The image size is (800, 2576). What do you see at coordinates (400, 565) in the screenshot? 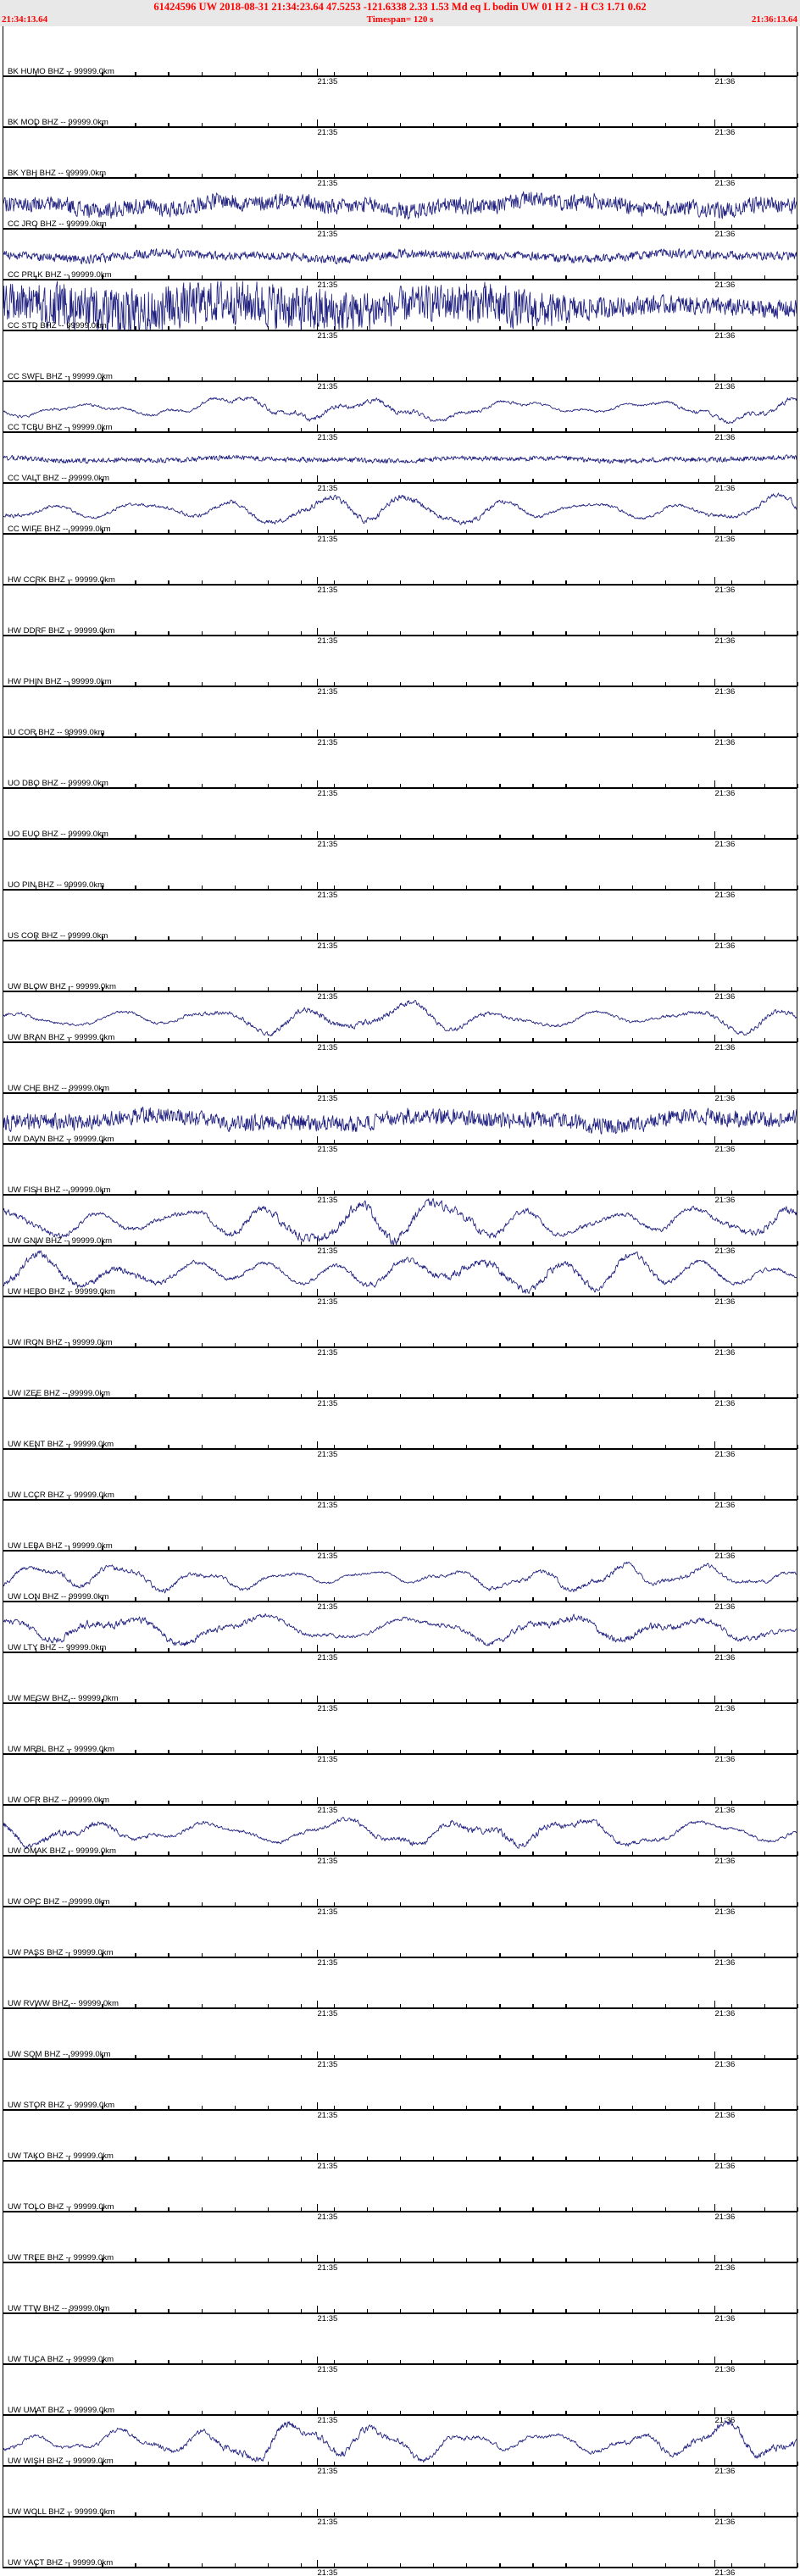
I see `trace-row: HW CCRK BHZ -- 99999.0km 21:35 21:36` at bounding box center [400, 565].